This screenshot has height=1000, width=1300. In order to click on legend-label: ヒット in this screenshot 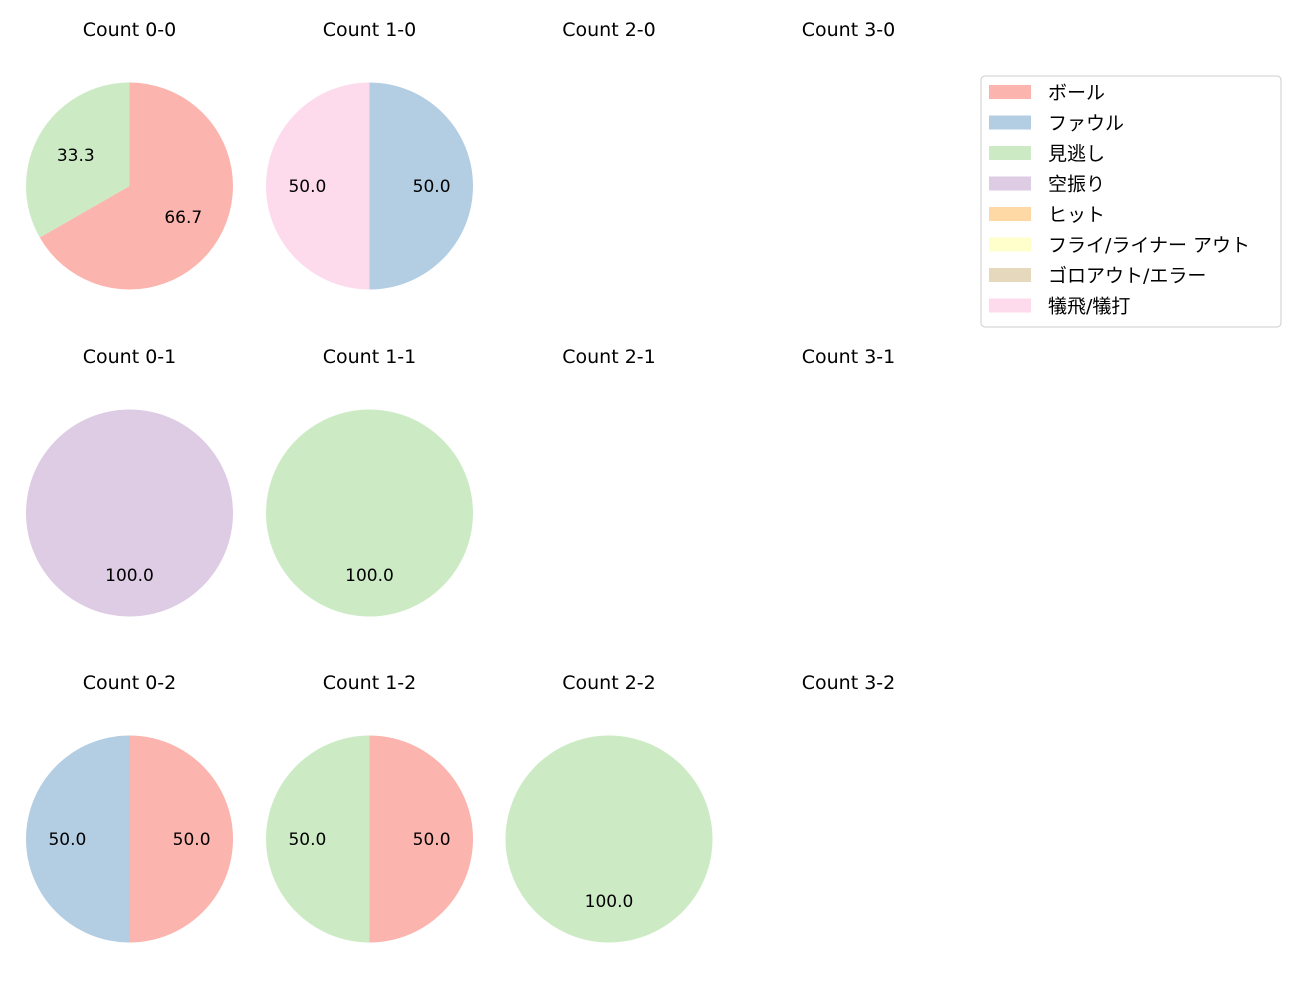, I will do `click(1076, 215)`.